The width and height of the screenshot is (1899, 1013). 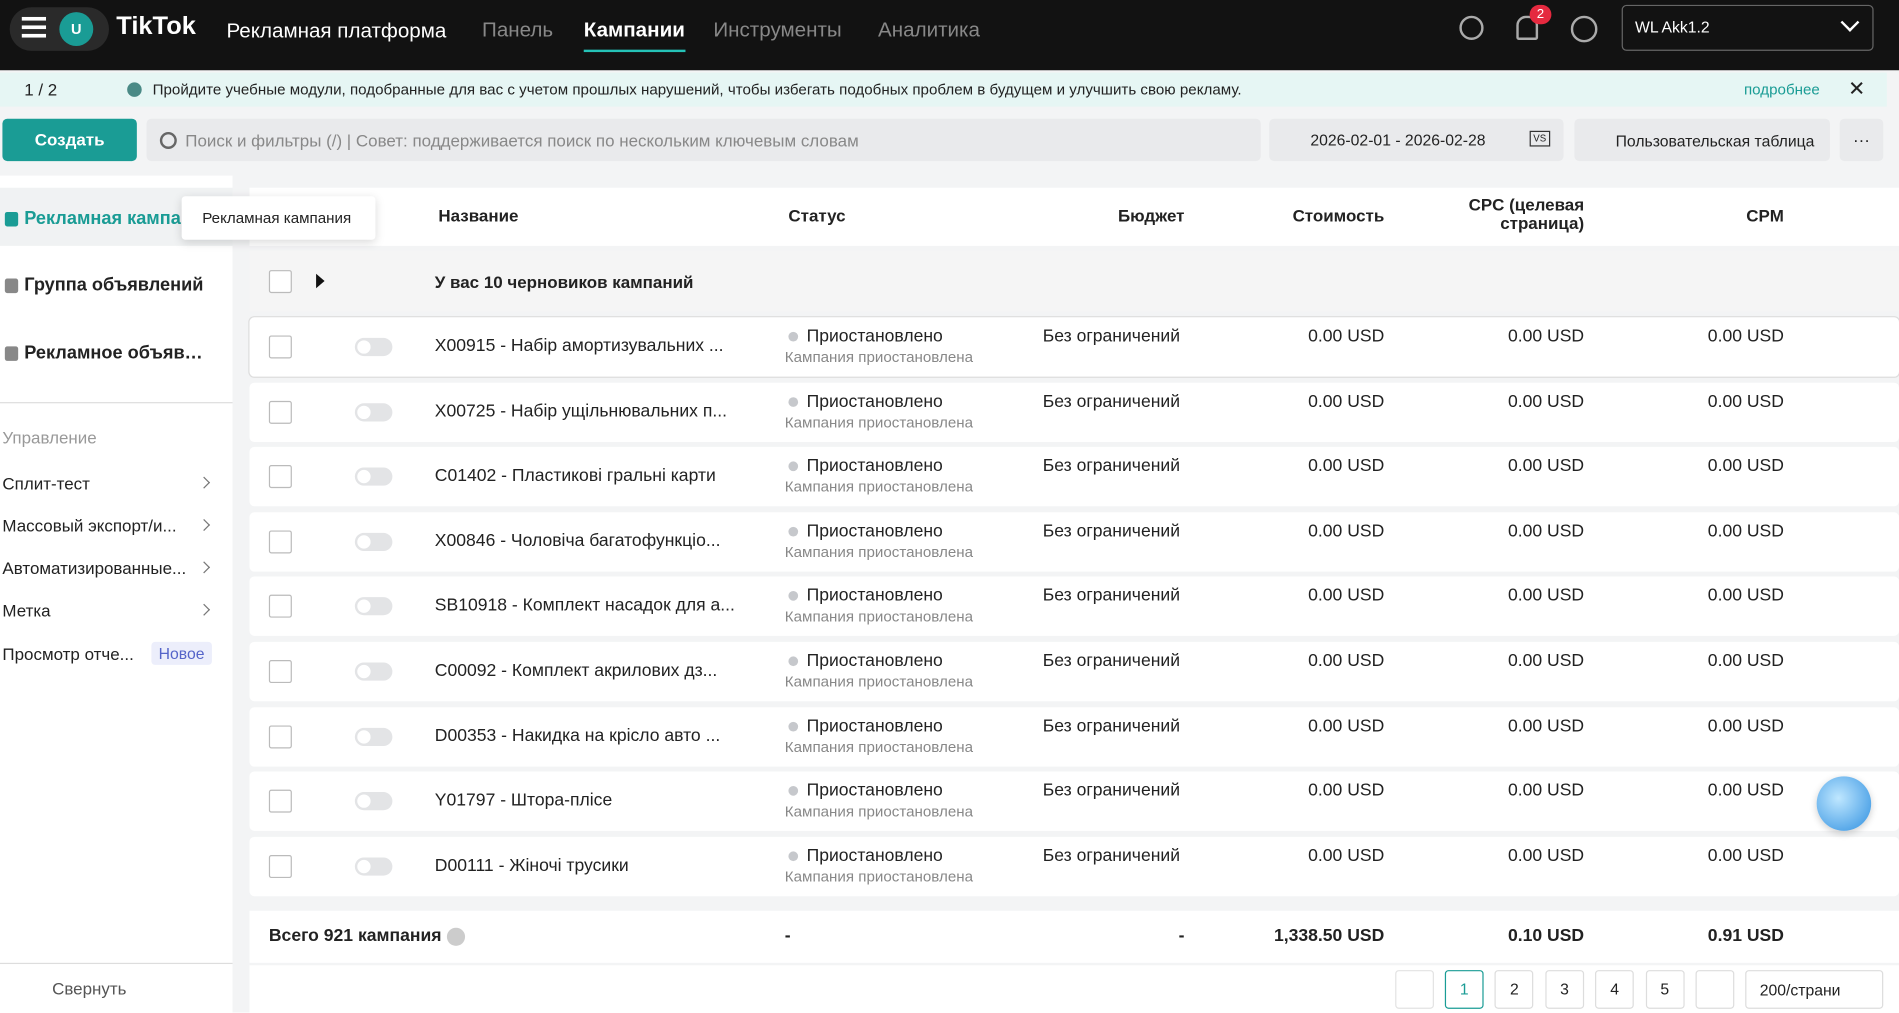 I want to click on page-button: 4, so click(x=1615, y=989).